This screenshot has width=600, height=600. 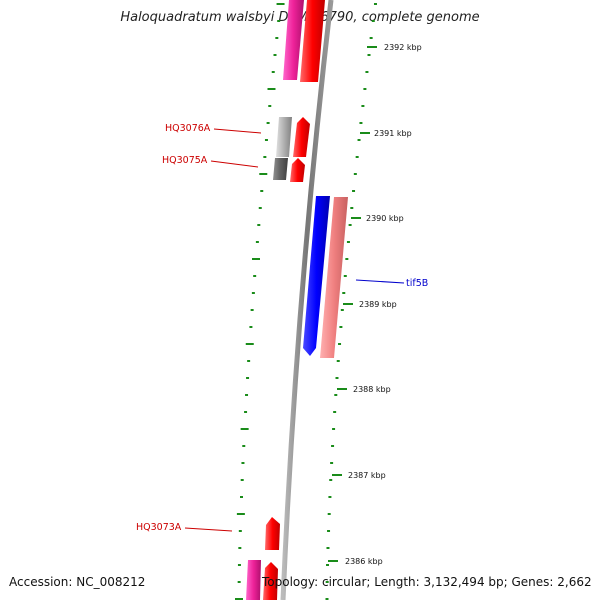 What do you see at coordinates (185, 160) in the screenshot?
I see `gene-label-hq3075a: HQ3075A` at bounding box center [185, 160].